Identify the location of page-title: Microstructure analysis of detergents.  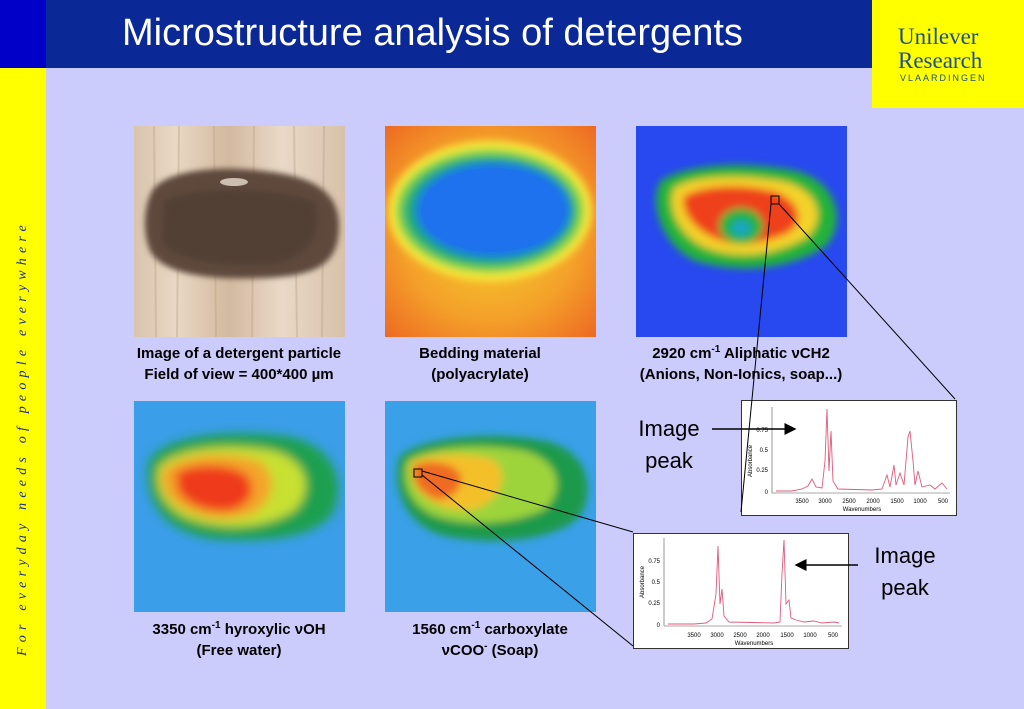
(432, 33).